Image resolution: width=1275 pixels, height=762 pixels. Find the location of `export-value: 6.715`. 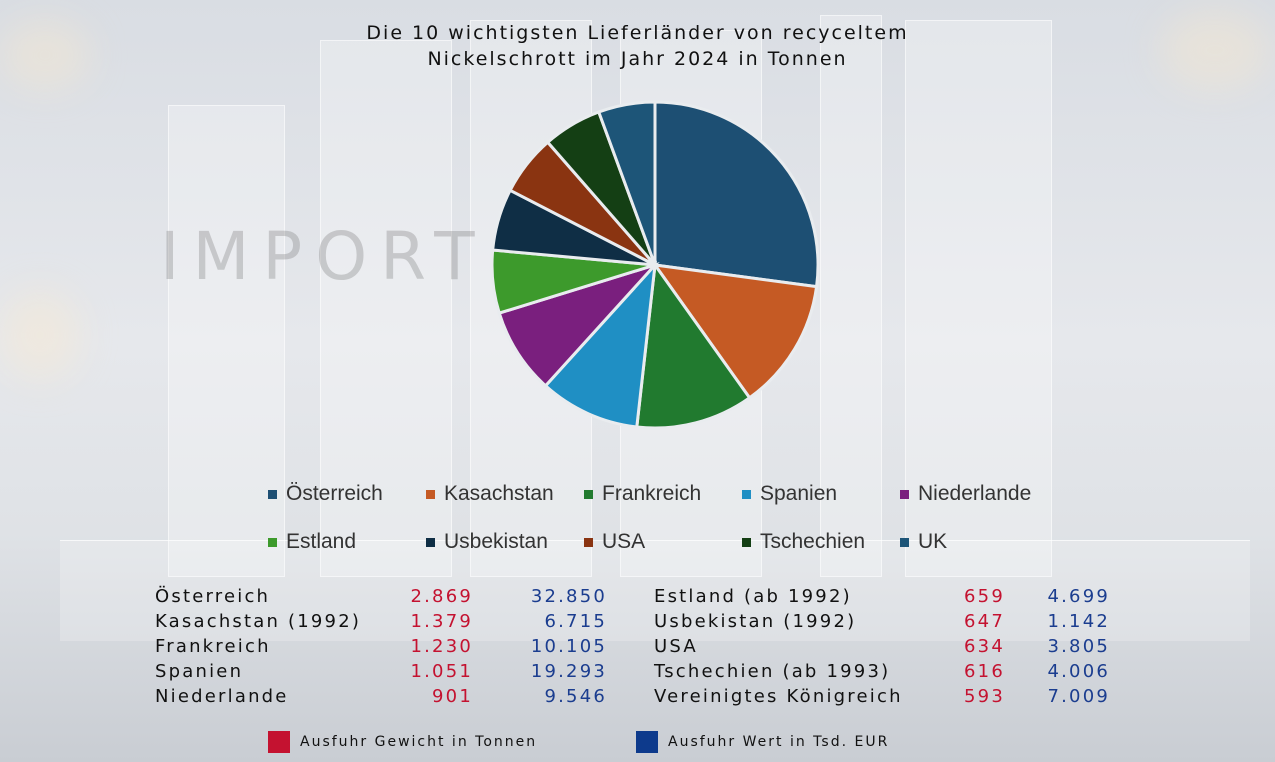

export-value: 6.715 is located at coordinates (575, 621).